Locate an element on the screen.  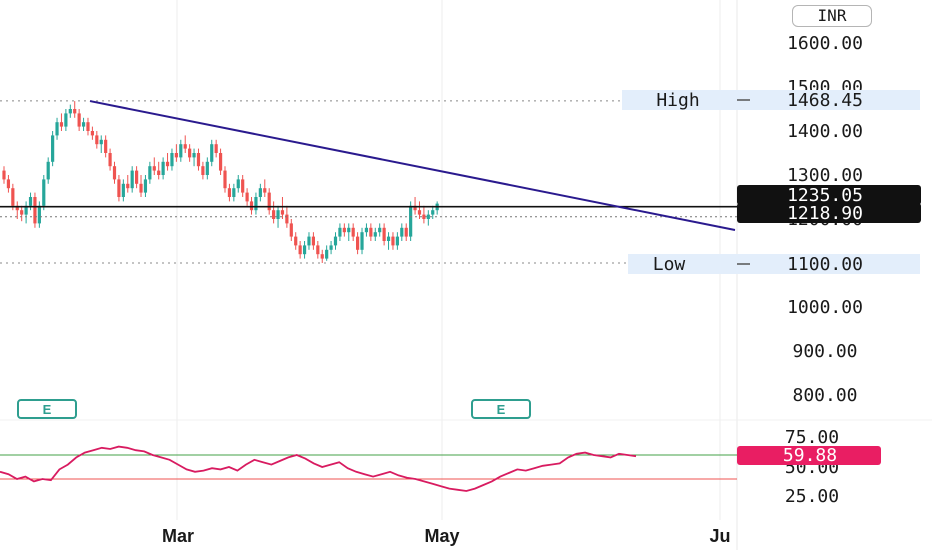
event-marker-2: E is located at coordinates (501, 409).